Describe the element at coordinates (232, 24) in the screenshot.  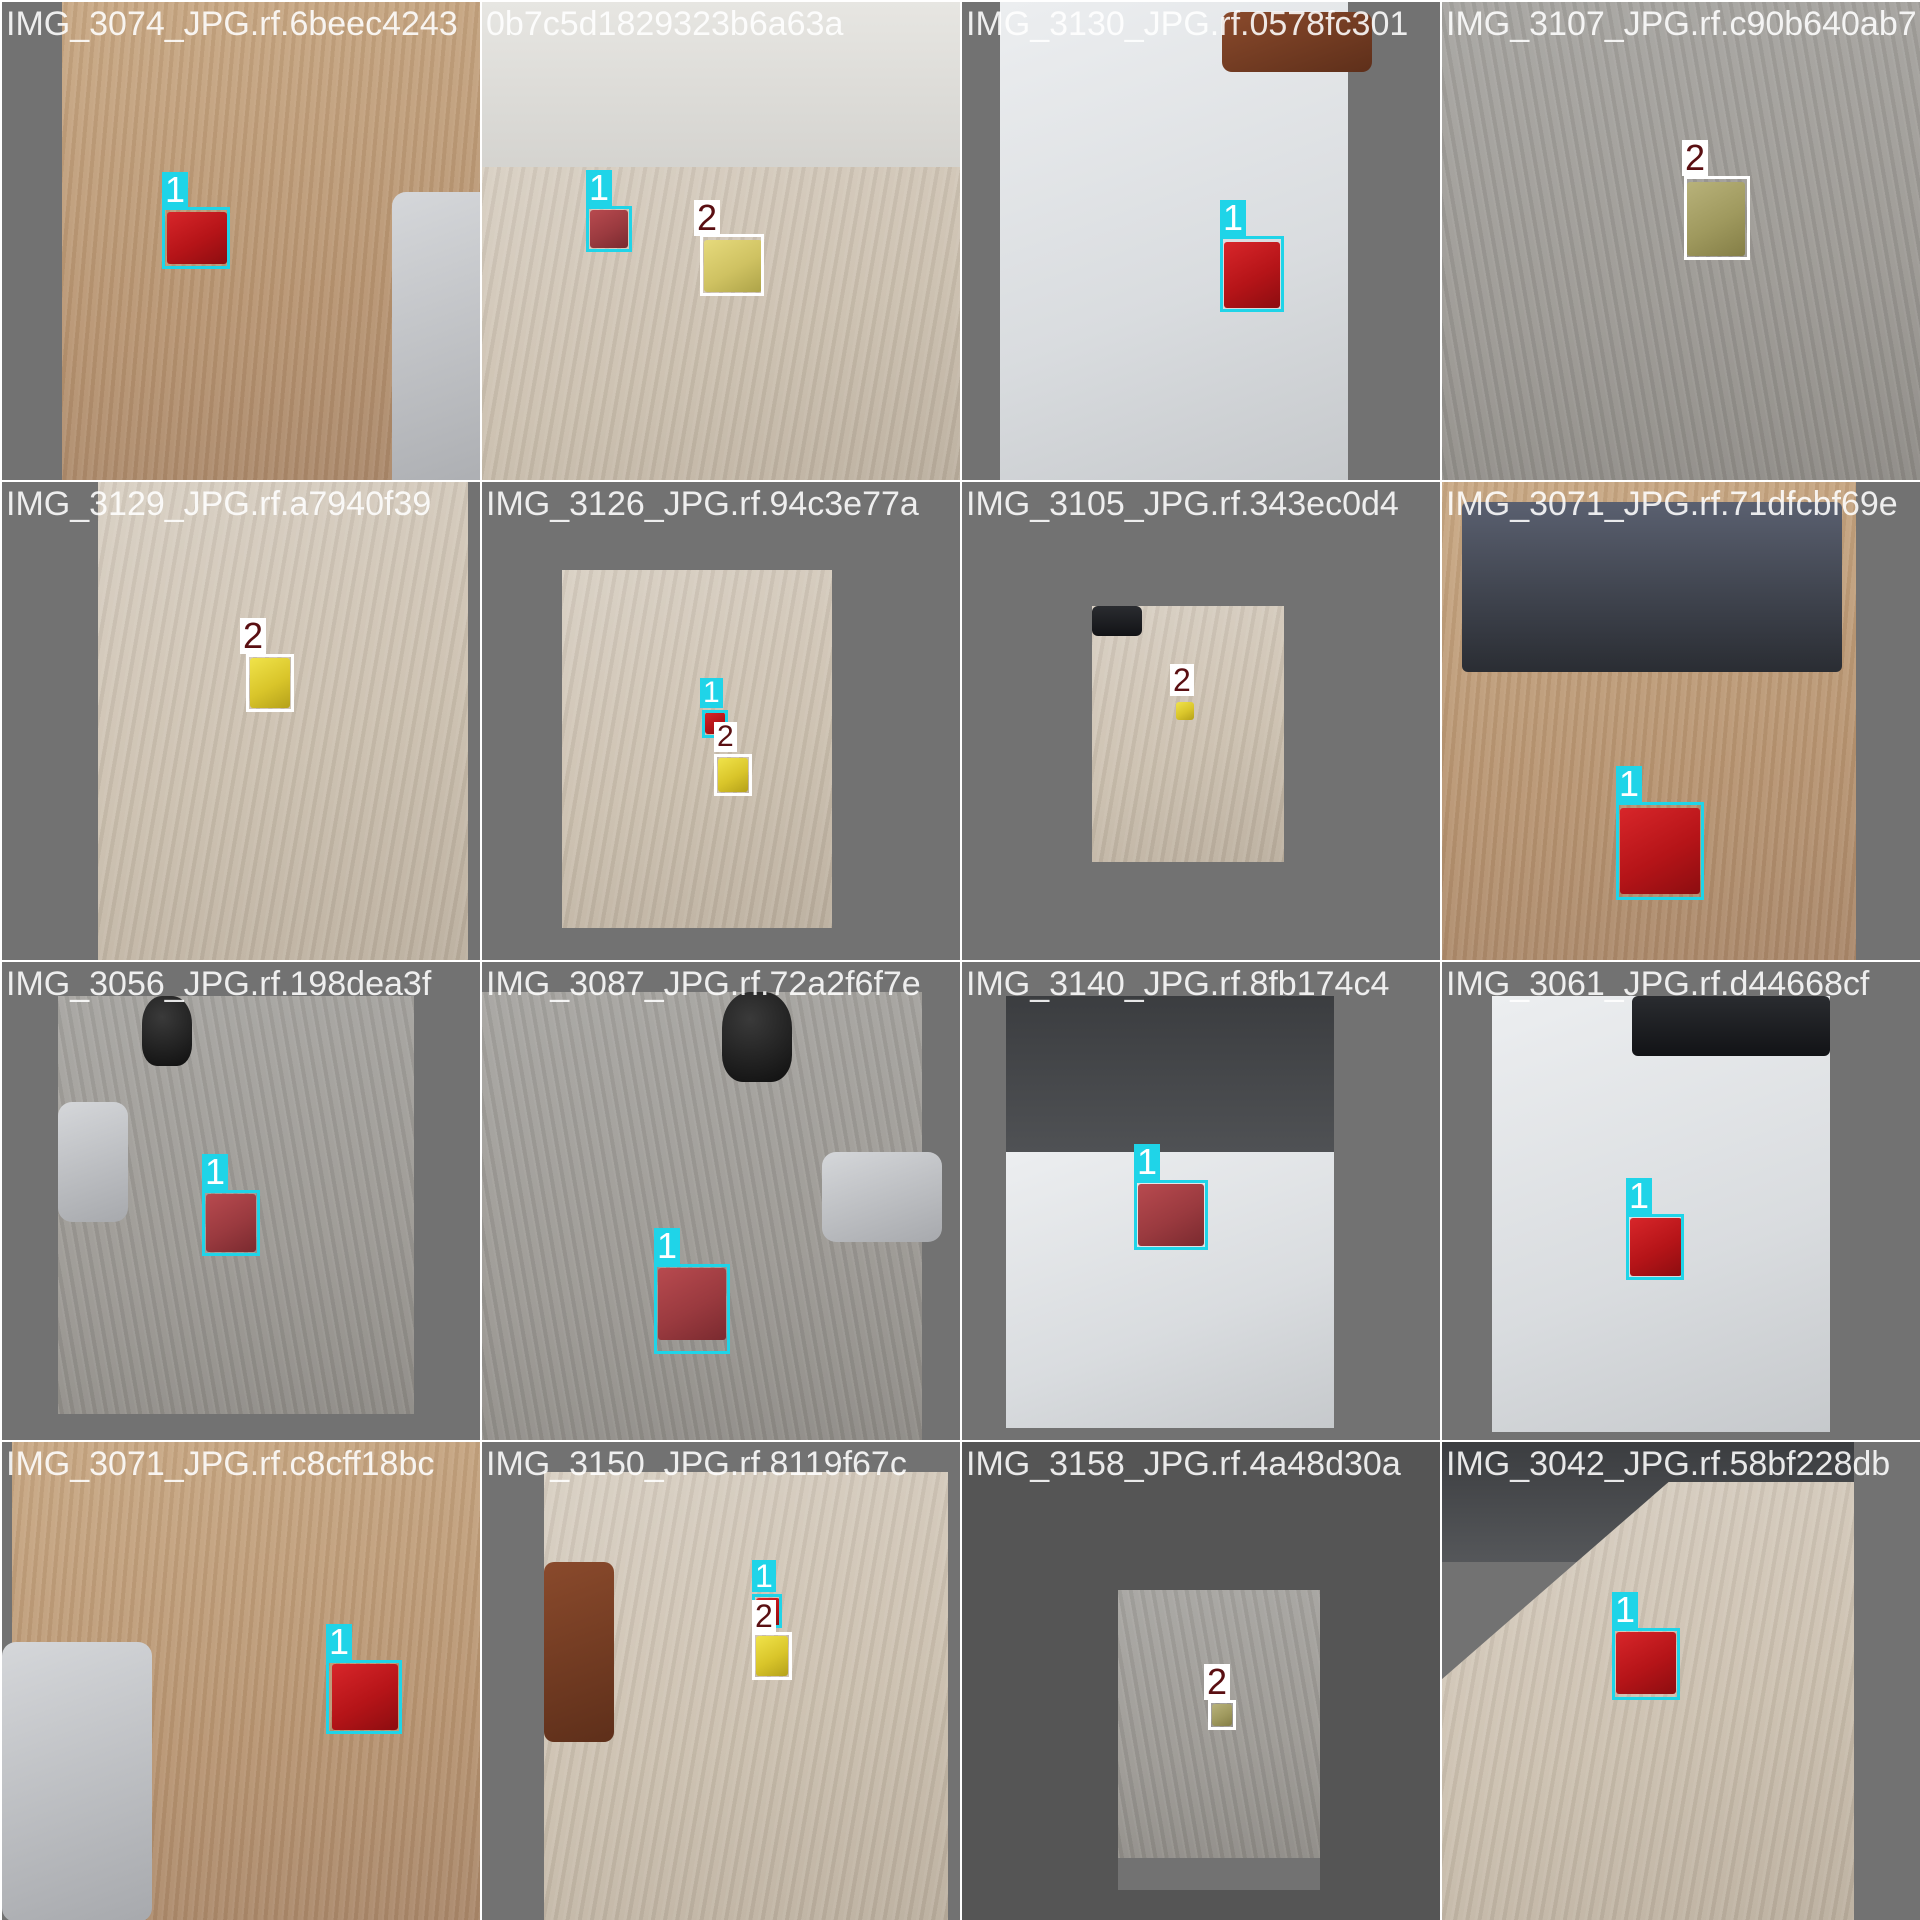
I see `tile-filename: IMG_3074_JPG.rf.6beec4243` at that location.